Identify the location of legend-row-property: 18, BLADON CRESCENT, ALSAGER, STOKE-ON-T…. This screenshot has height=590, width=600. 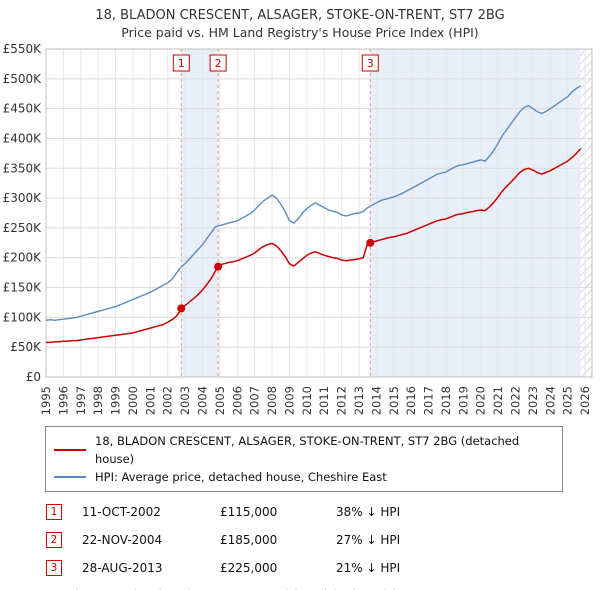
(304, 450).